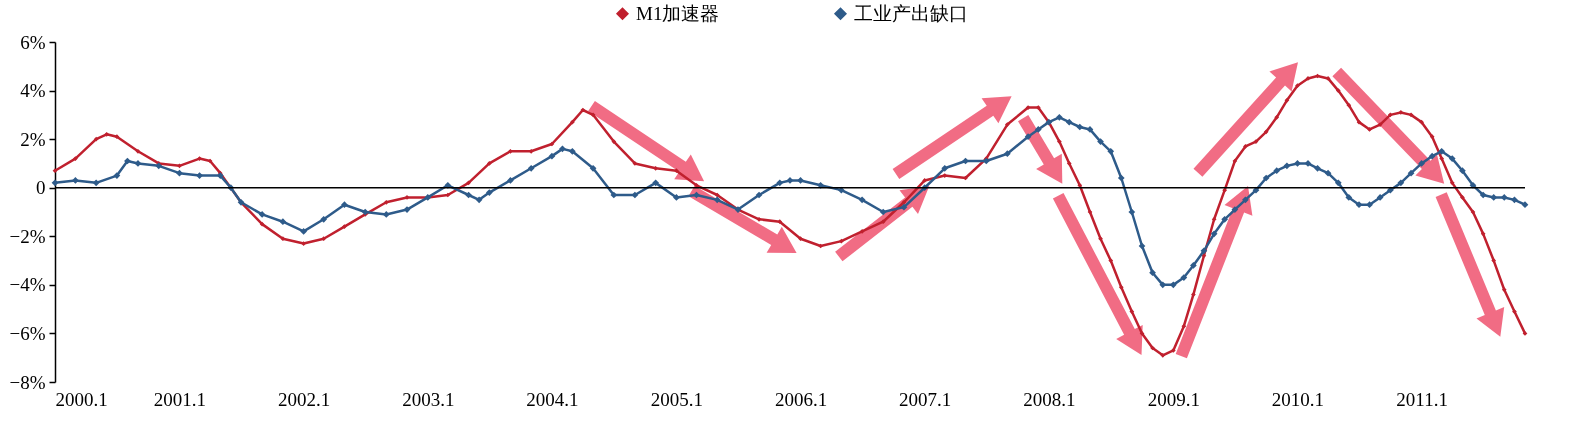 This screenshot has width=1586, height=443. What do you see at coordinates (41, 188) in the screenshot?
I see `y-tick-label: 0` at bounding box center [41, 188].